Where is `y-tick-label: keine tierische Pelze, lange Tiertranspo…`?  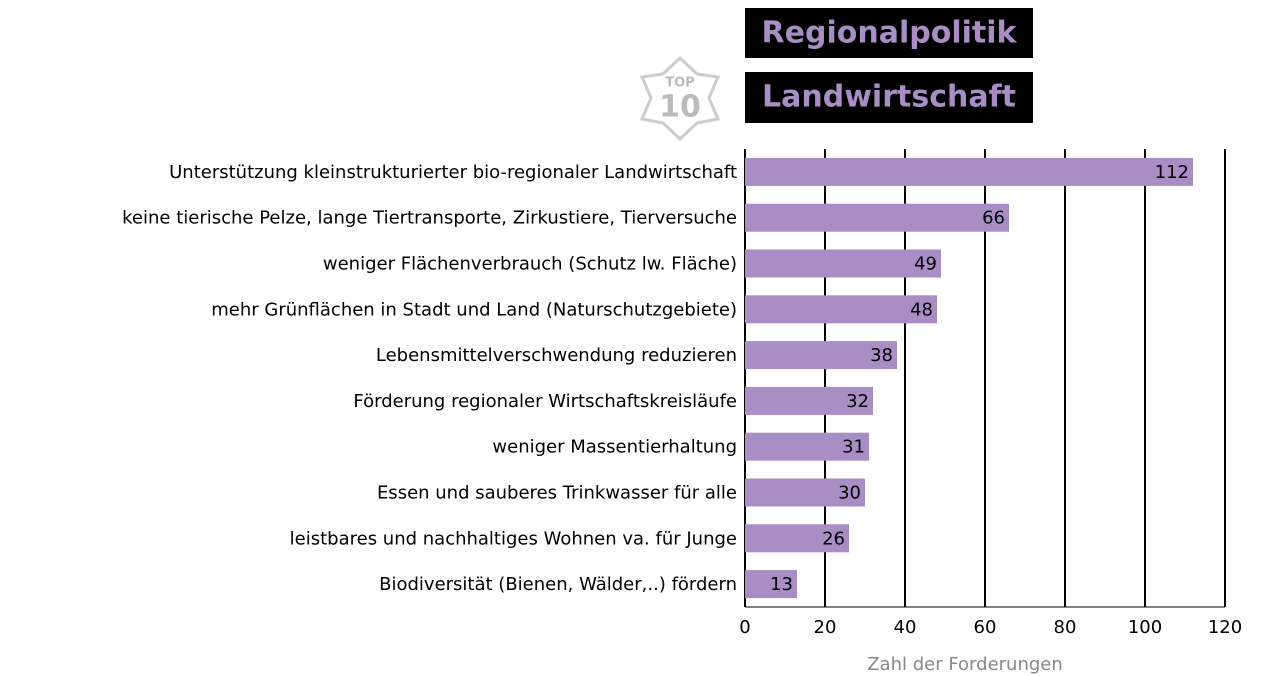
y-tick-label: keine tierische Pelze, lange Tiertranspo… is located at coordinates (429, 218).